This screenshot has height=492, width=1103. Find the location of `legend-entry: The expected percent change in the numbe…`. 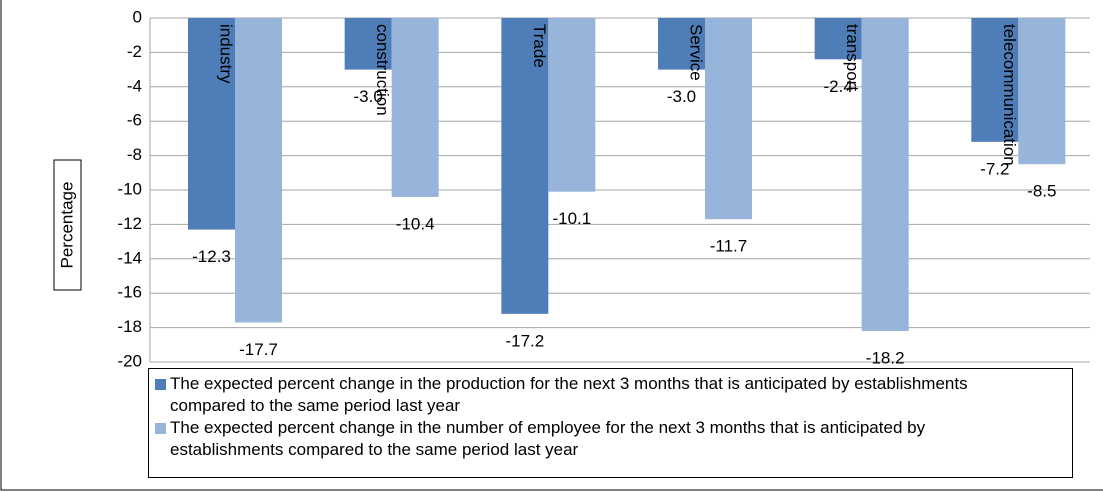

legend-entry: The expected percent change in the numbe… is located at coordinates (595, 439).